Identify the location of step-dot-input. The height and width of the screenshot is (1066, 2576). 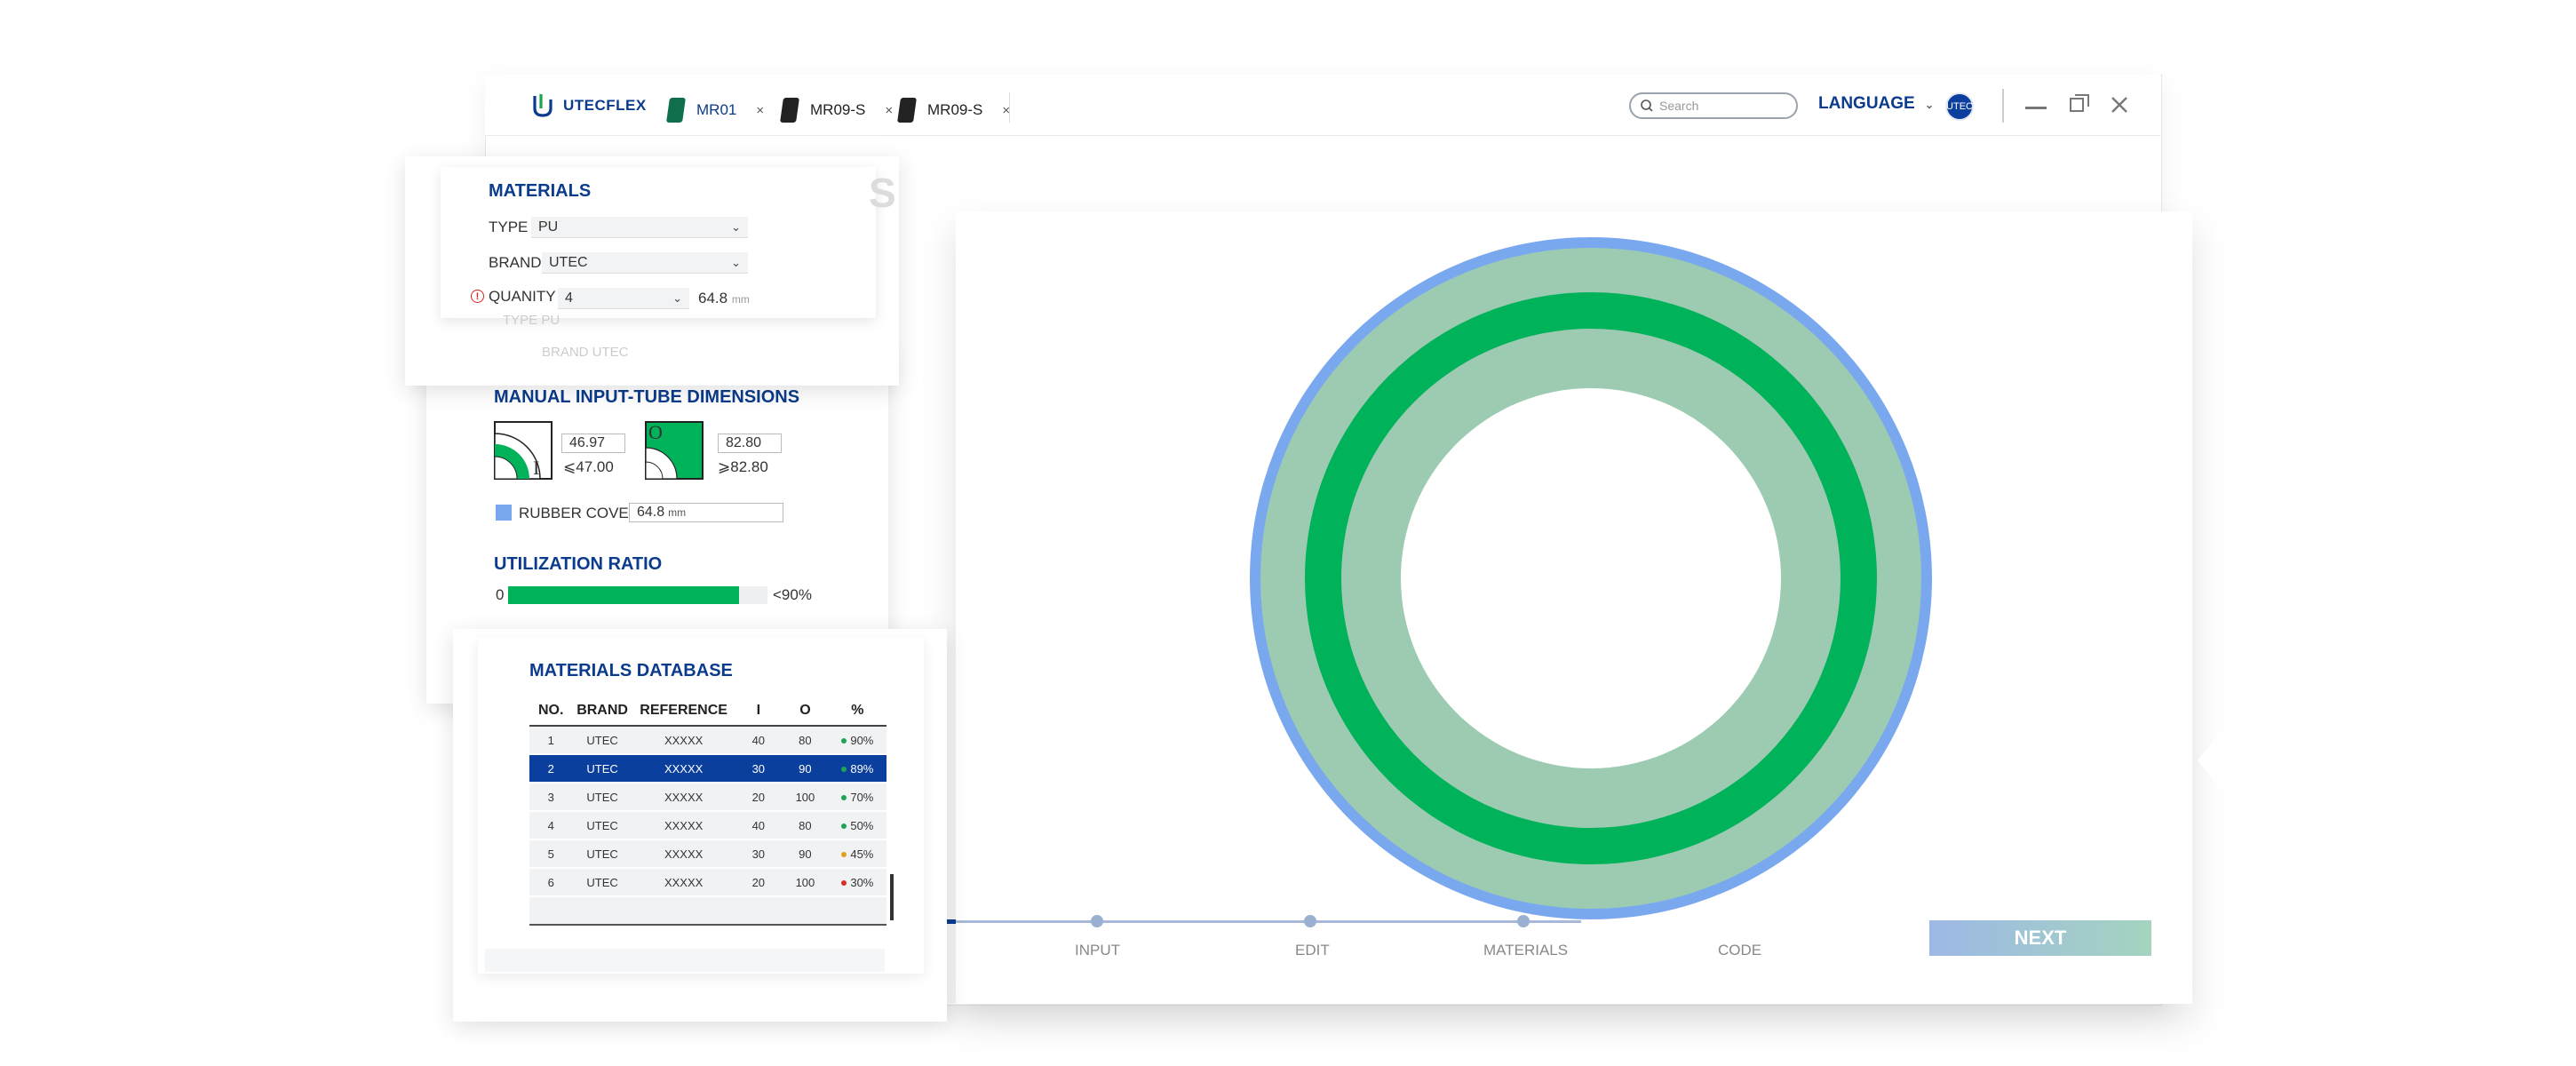
(1097, 921).